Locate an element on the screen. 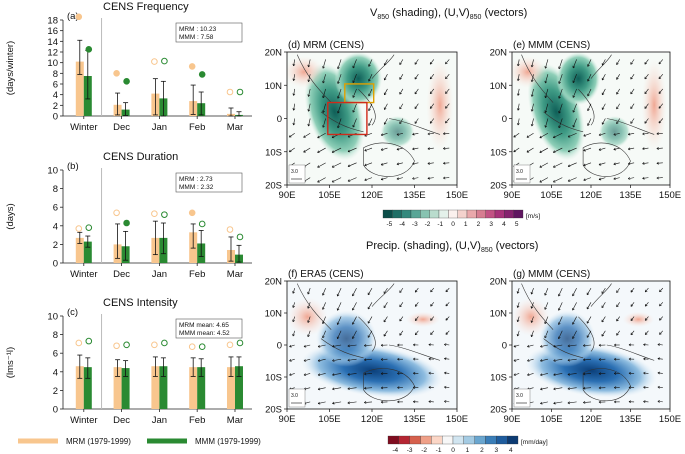 This screenshot has width=685, height=454. lon-label: 150E is located at coordinates (670, 419).